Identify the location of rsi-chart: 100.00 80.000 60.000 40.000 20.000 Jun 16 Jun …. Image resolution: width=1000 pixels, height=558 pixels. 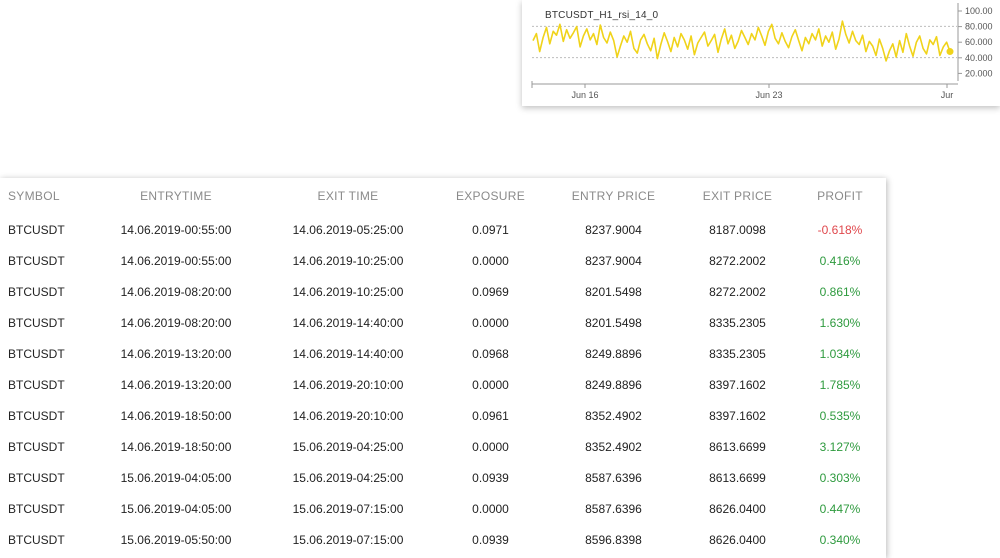
(761, 53).